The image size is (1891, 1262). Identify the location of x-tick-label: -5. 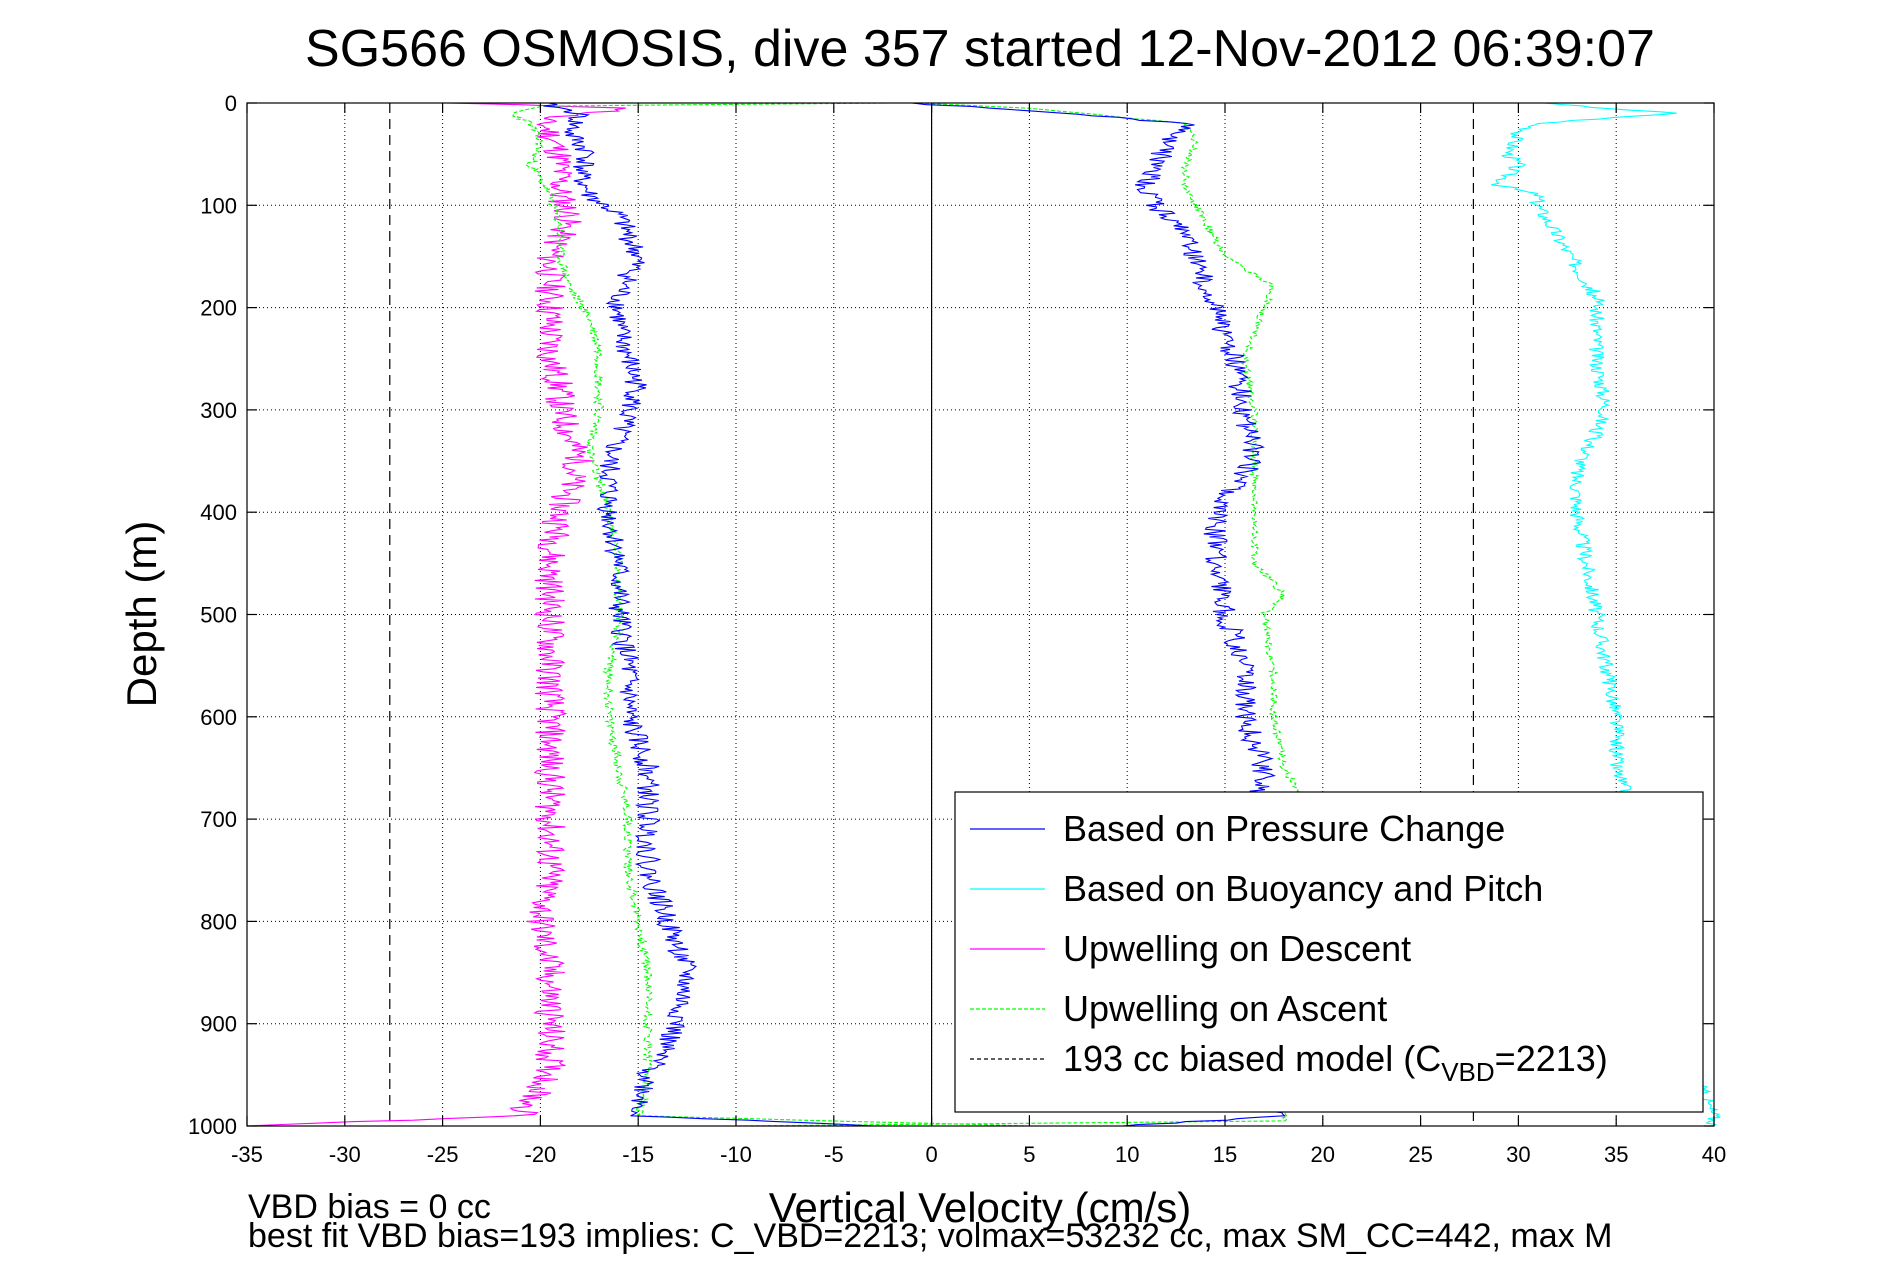
(834, 1154).